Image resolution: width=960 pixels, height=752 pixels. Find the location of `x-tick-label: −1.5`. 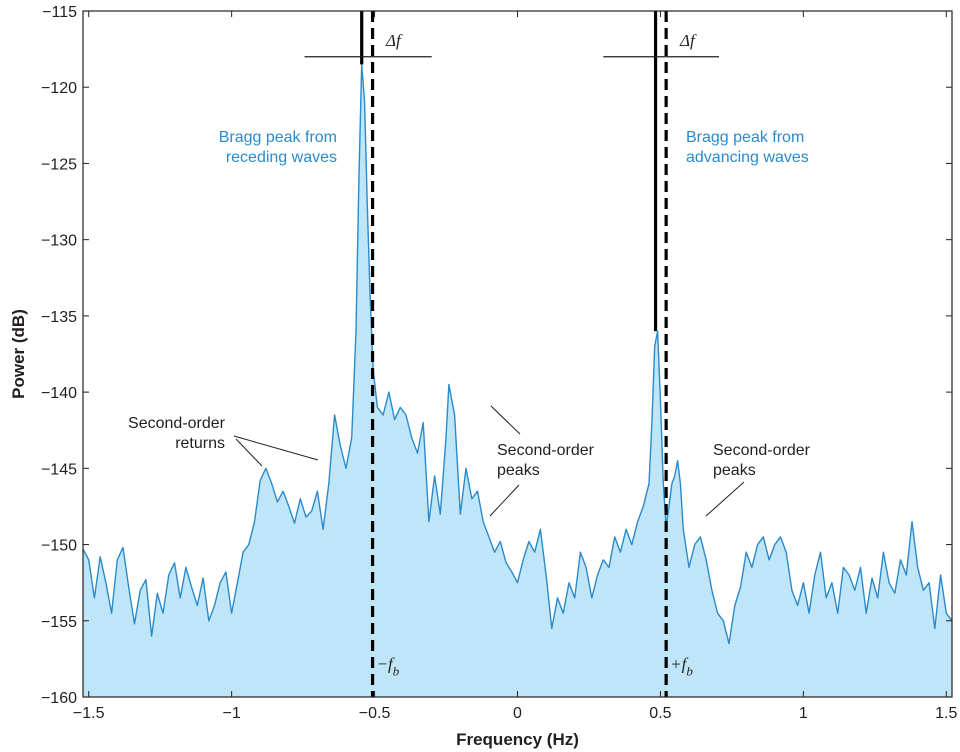

x-tick-label: −1.5 is located at coordinates (89, 713).